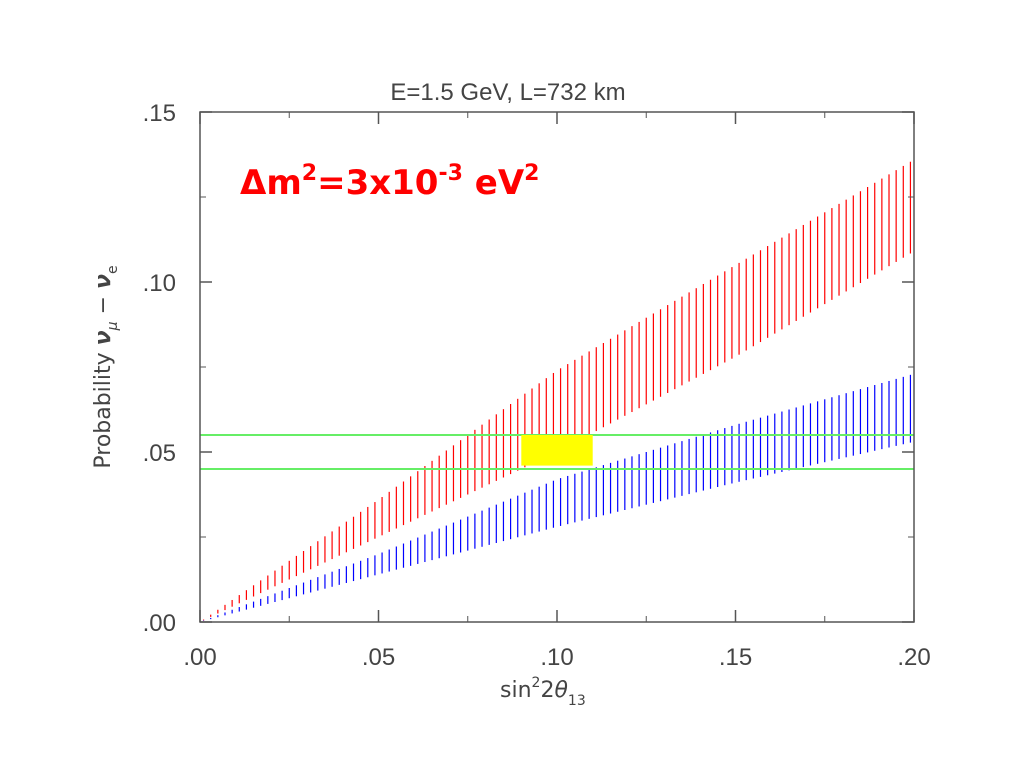 The height and width of the screenshot is (768, 1024). What do you see at coordinates (378, 657) in the screenshot?
I see `x-tick-label: .05` at bounding box center [378, 657].